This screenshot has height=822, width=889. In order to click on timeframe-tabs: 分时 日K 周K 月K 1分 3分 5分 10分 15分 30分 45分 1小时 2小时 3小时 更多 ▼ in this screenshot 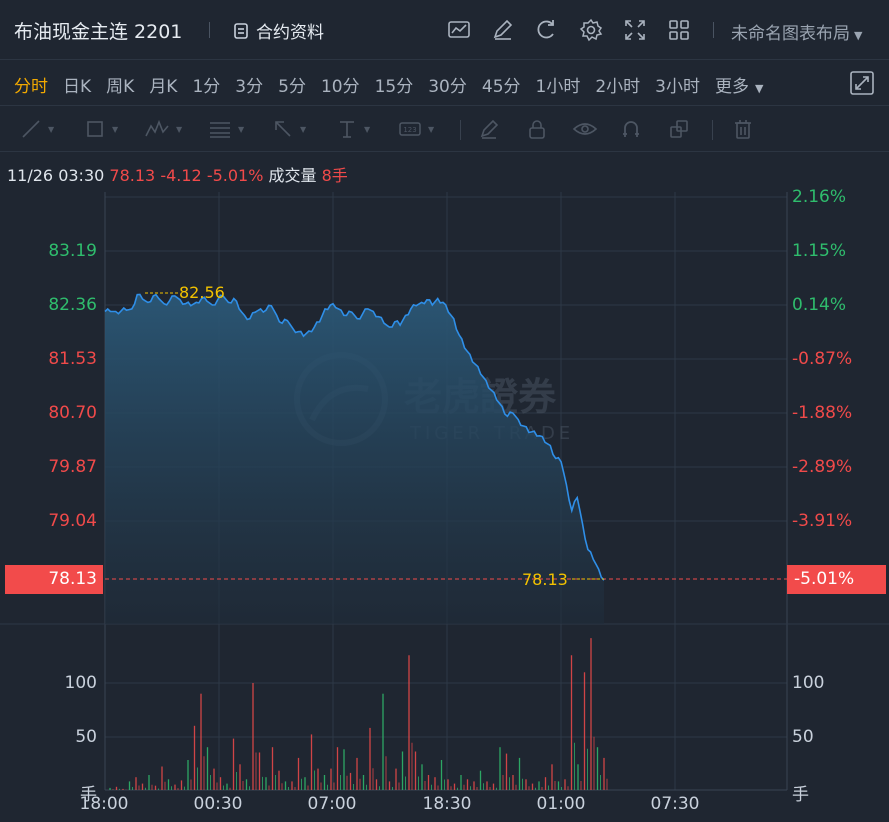, I will do `click(396, 84)`.